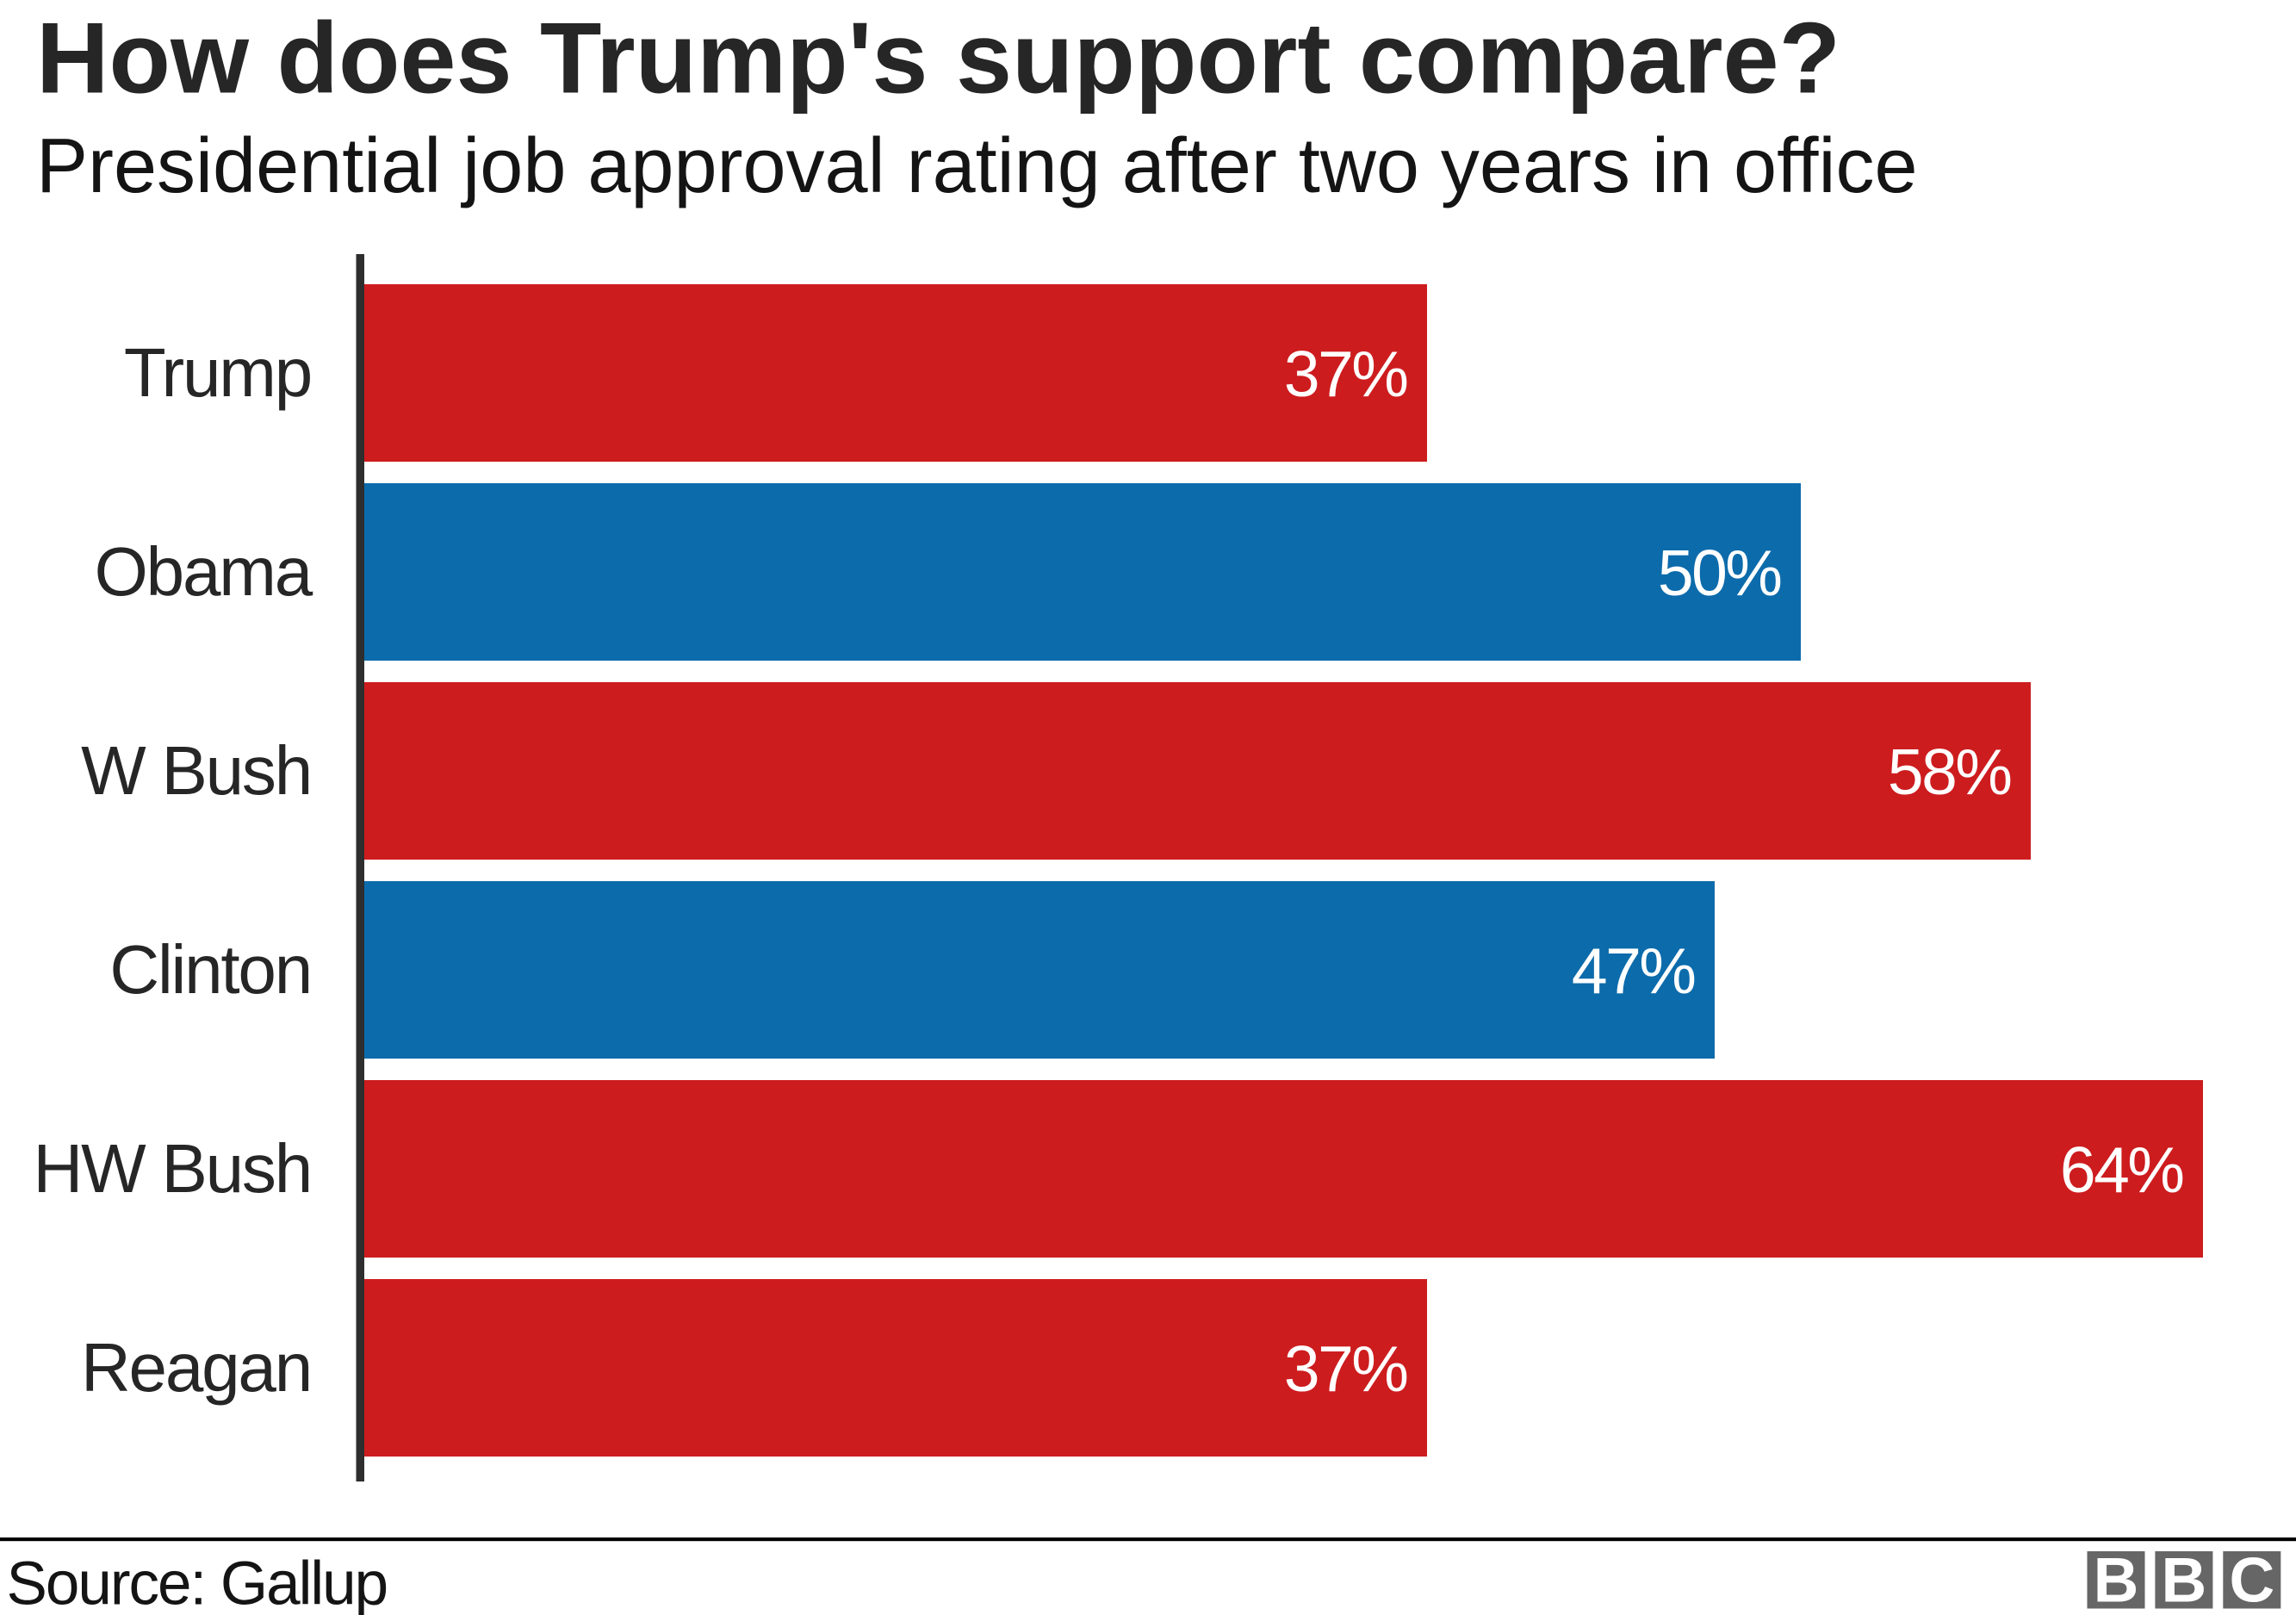 Image resolution: width=2296 pixels, height=1615 pixels. I want to click on svg-text: 64%, so click(2121, 1170).